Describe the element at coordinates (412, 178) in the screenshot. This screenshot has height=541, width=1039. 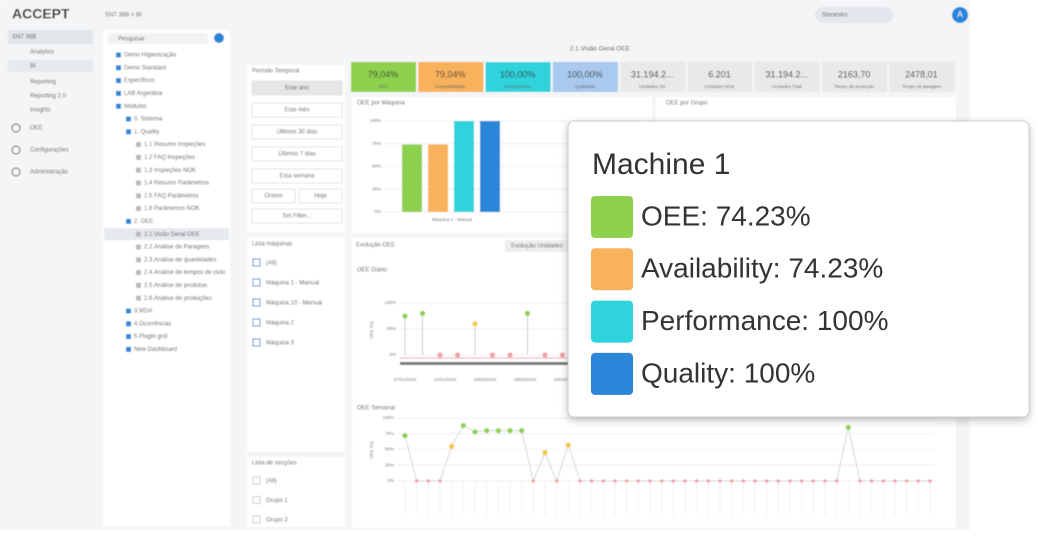
I see `bar` at that location.